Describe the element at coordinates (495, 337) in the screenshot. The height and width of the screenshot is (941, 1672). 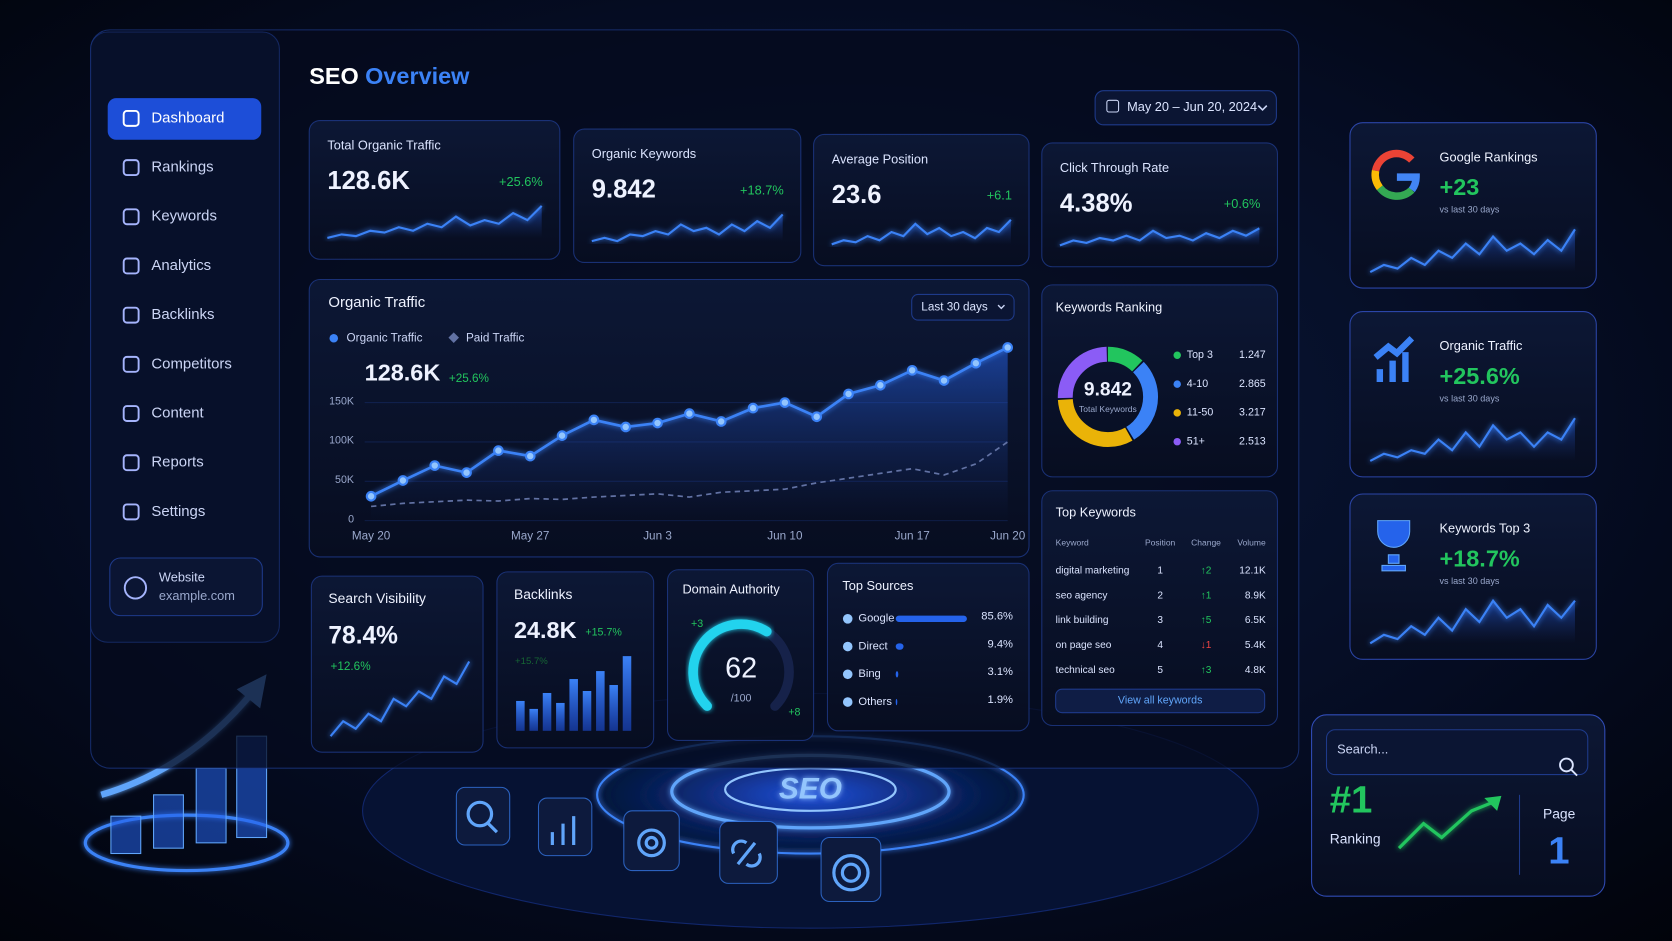
I see `legend-label: Paid Traffic` at that location.